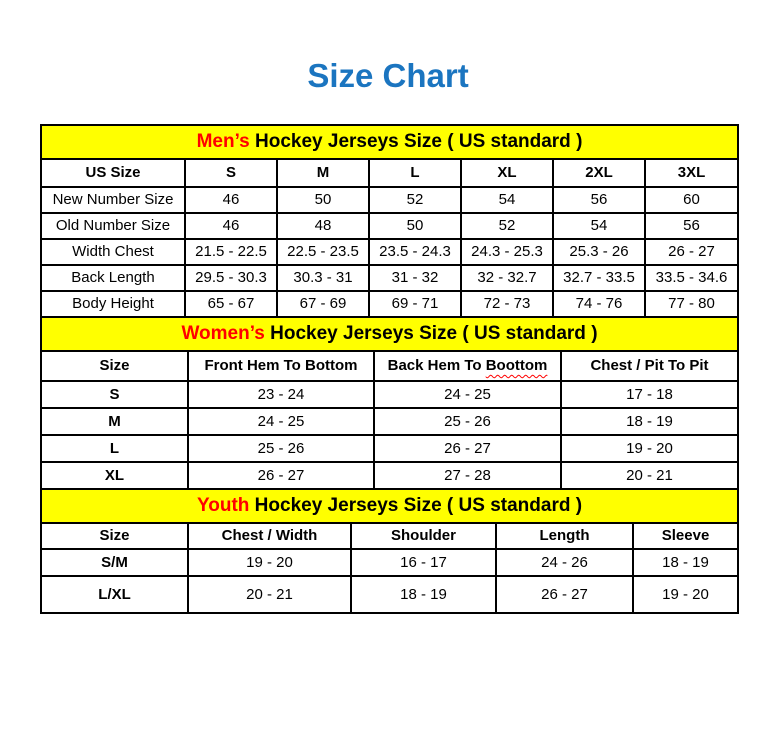  Describe the element at coordinates (323, 225) in the screenshot. I see `table-cell: 48` at that location.